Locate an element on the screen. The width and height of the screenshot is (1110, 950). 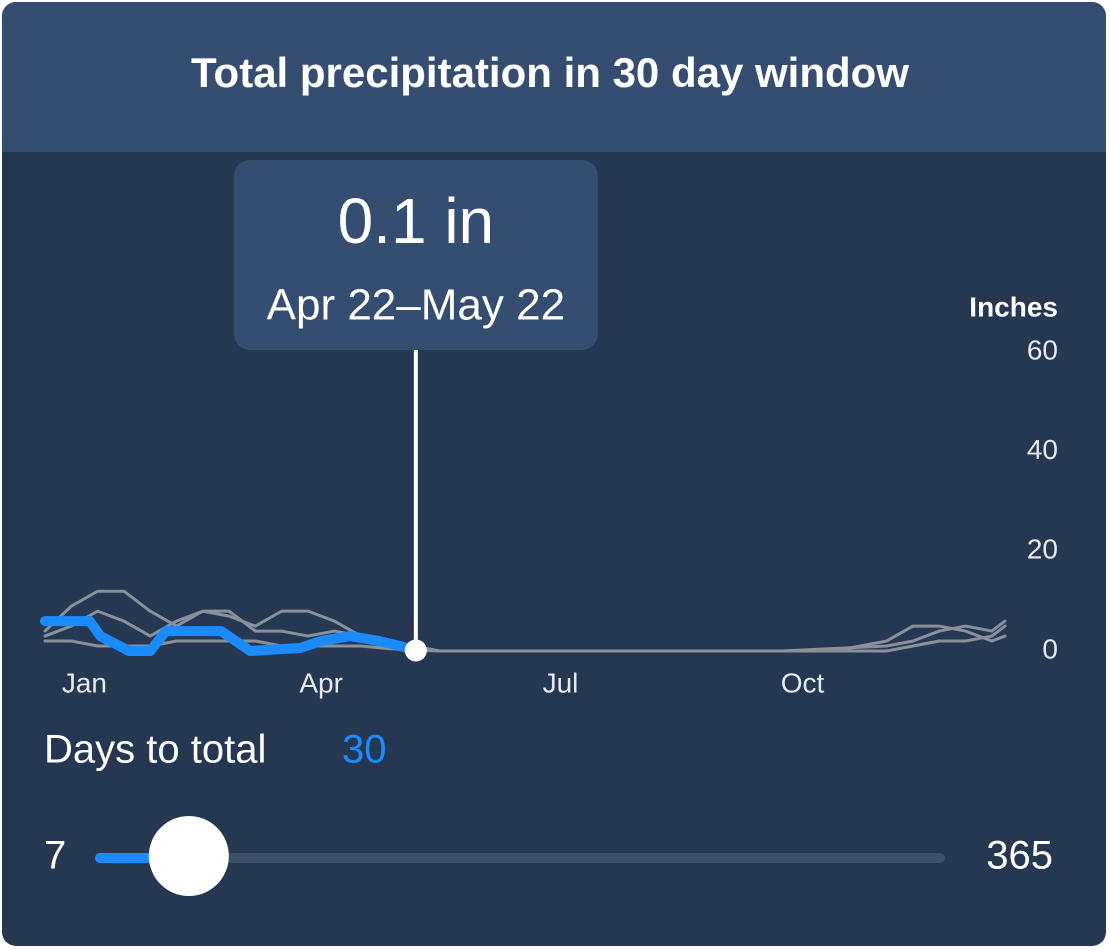
y-tick-label: 40 is located at coordinates (1042, 449).